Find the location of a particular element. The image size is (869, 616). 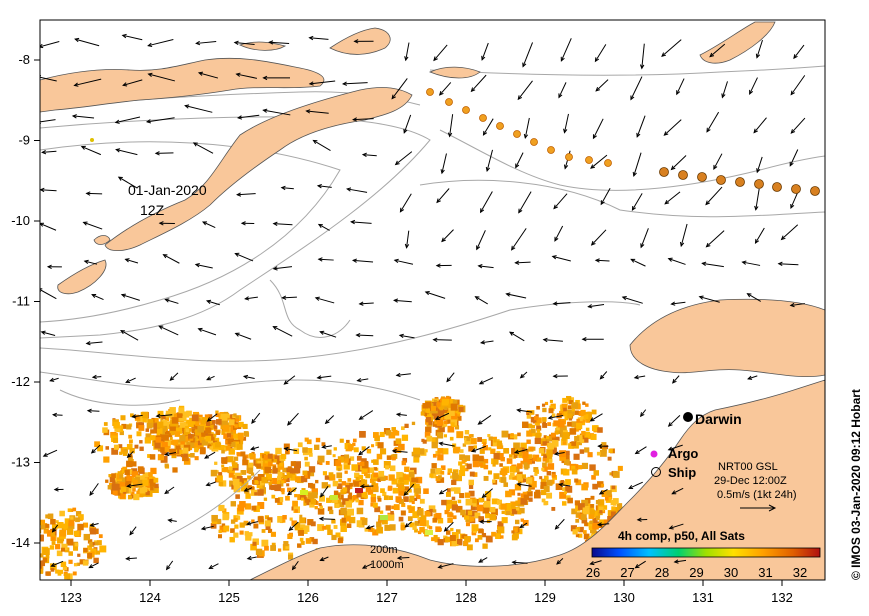

timor-island is located at coordinates (258, 169).